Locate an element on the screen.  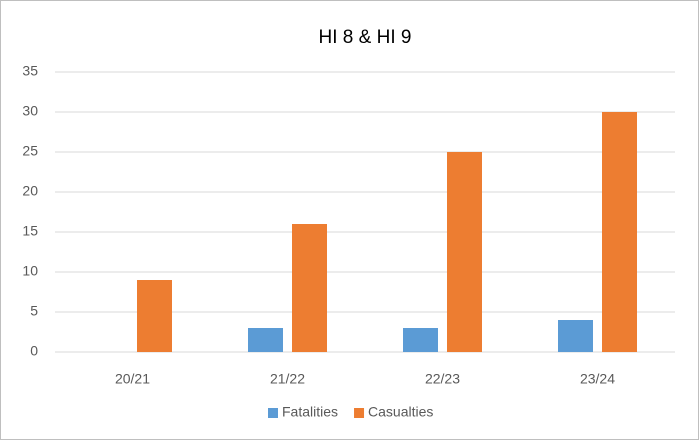
y-tick-label: 20 is located at coordinates (30, 191).